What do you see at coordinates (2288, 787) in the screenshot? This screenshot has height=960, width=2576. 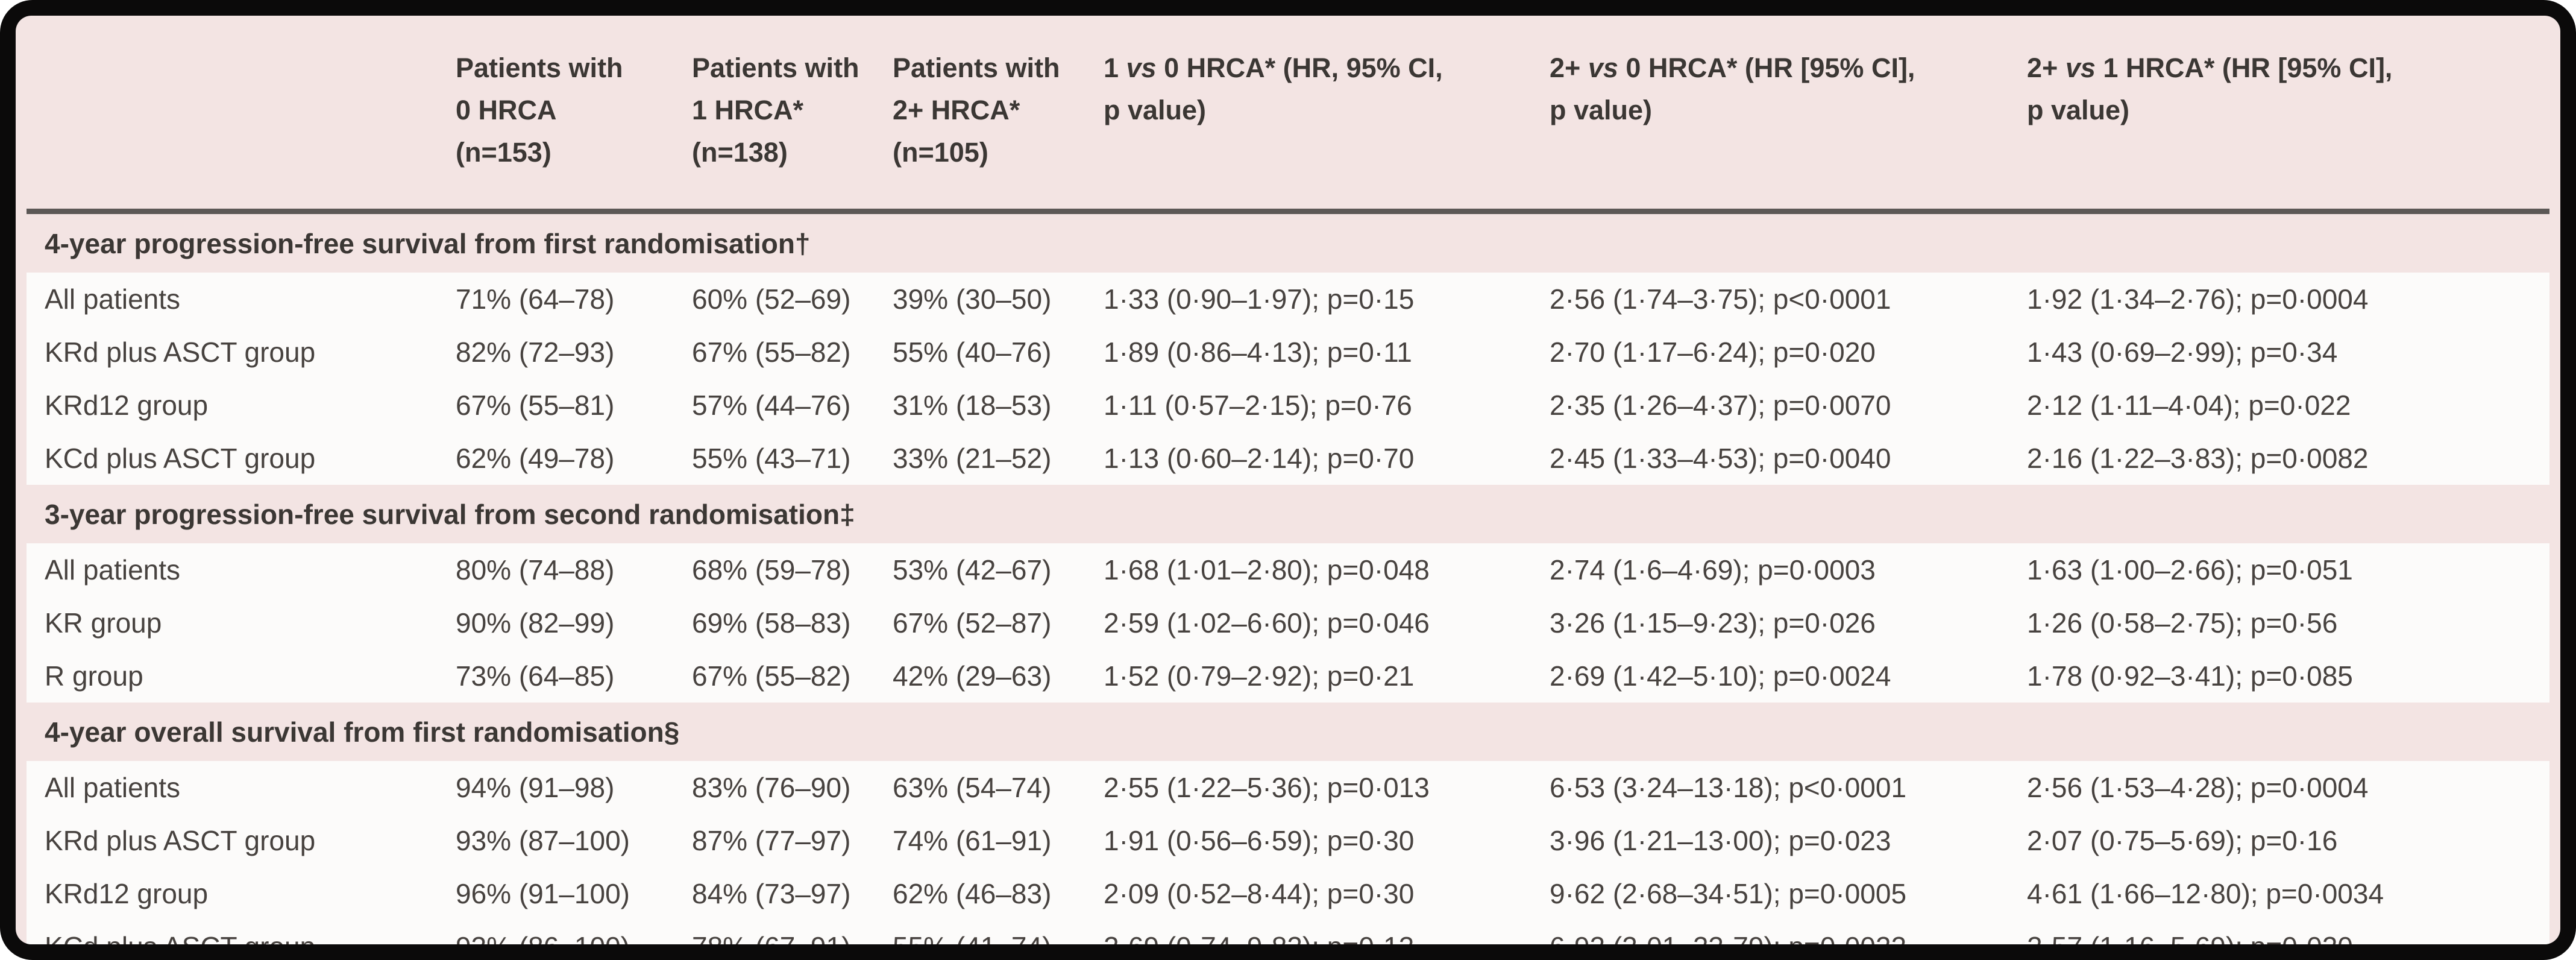 I see `cell-2plus-vs-1: 2·56 (1·53–4·28); p=0·0004` at bounding box center [2288, 787].